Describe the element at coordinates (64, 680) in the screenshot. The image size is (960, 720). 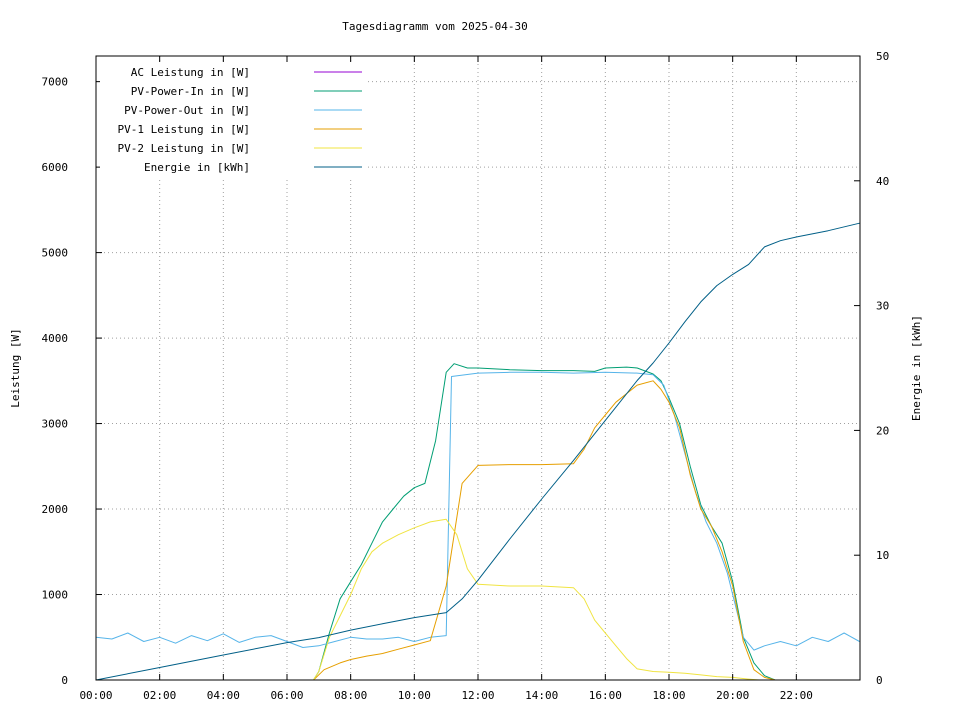
I see `y-tick-label: 0` at that location.